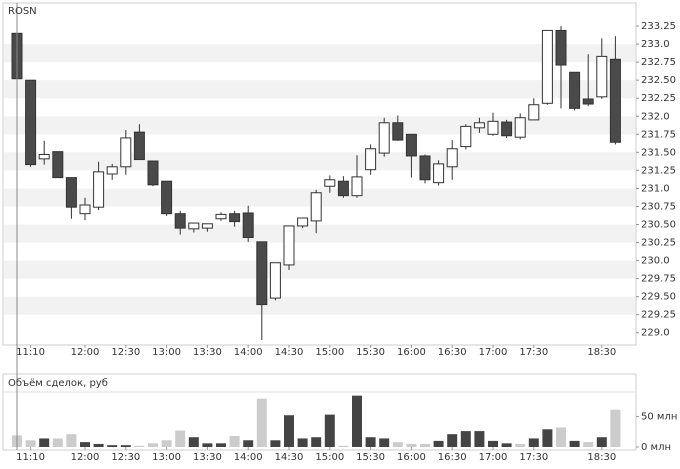 Image resolution: width=680 pixels, height=469 pixels. Describe the element at coordinates (411, 352) in the screenshot. I see `x-tick-label: 16:00` at that location.